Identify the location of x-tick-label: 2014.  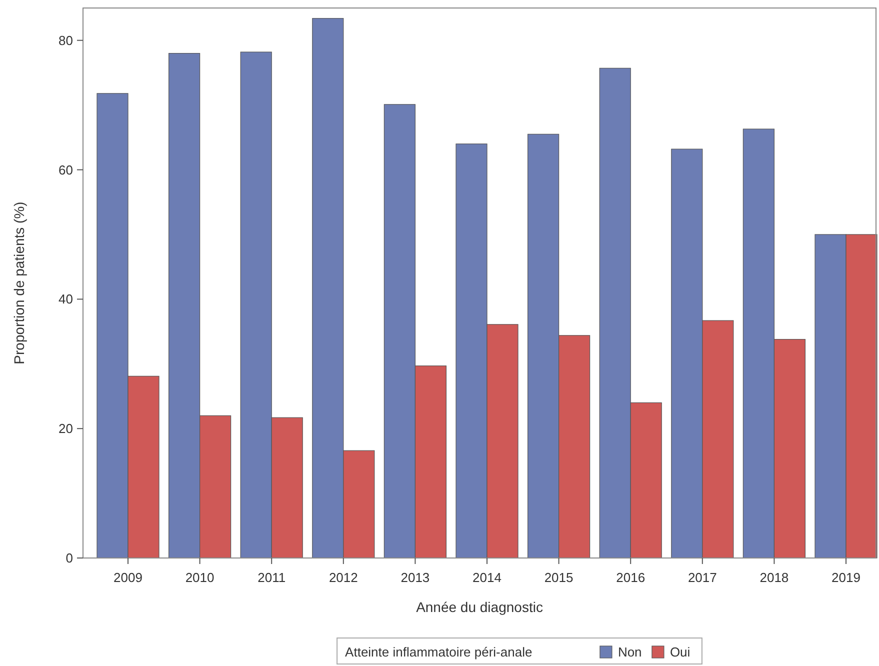
(487, 577).